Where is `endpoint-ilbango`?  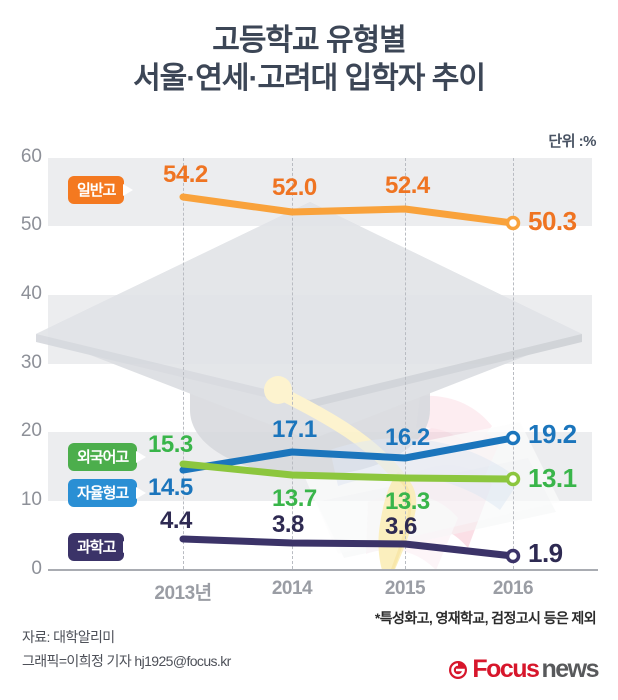 endpoint-ilbango is located at coordinates (513, 223).